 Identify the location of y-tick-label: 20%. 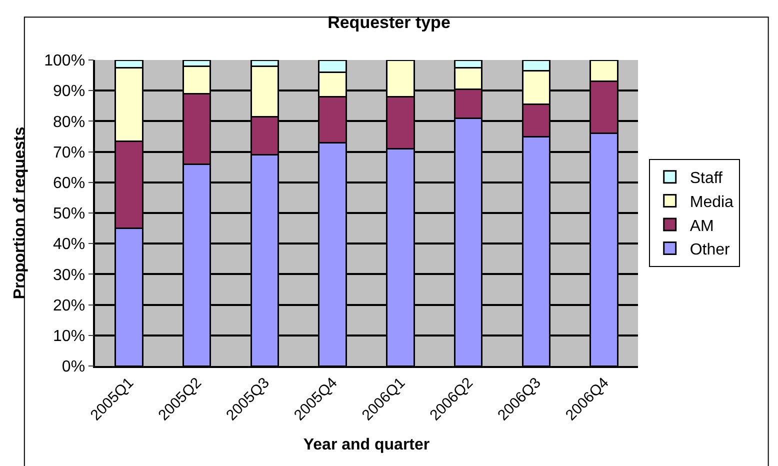
(69, 305).